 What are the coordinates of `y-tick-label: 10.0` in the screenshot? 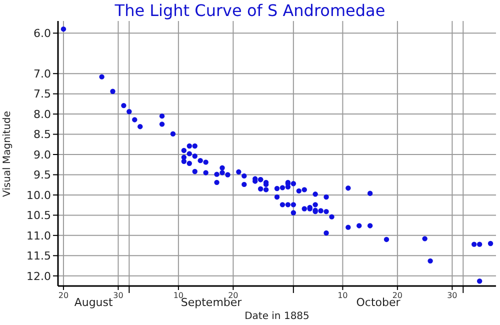 It's located at (38, 195).